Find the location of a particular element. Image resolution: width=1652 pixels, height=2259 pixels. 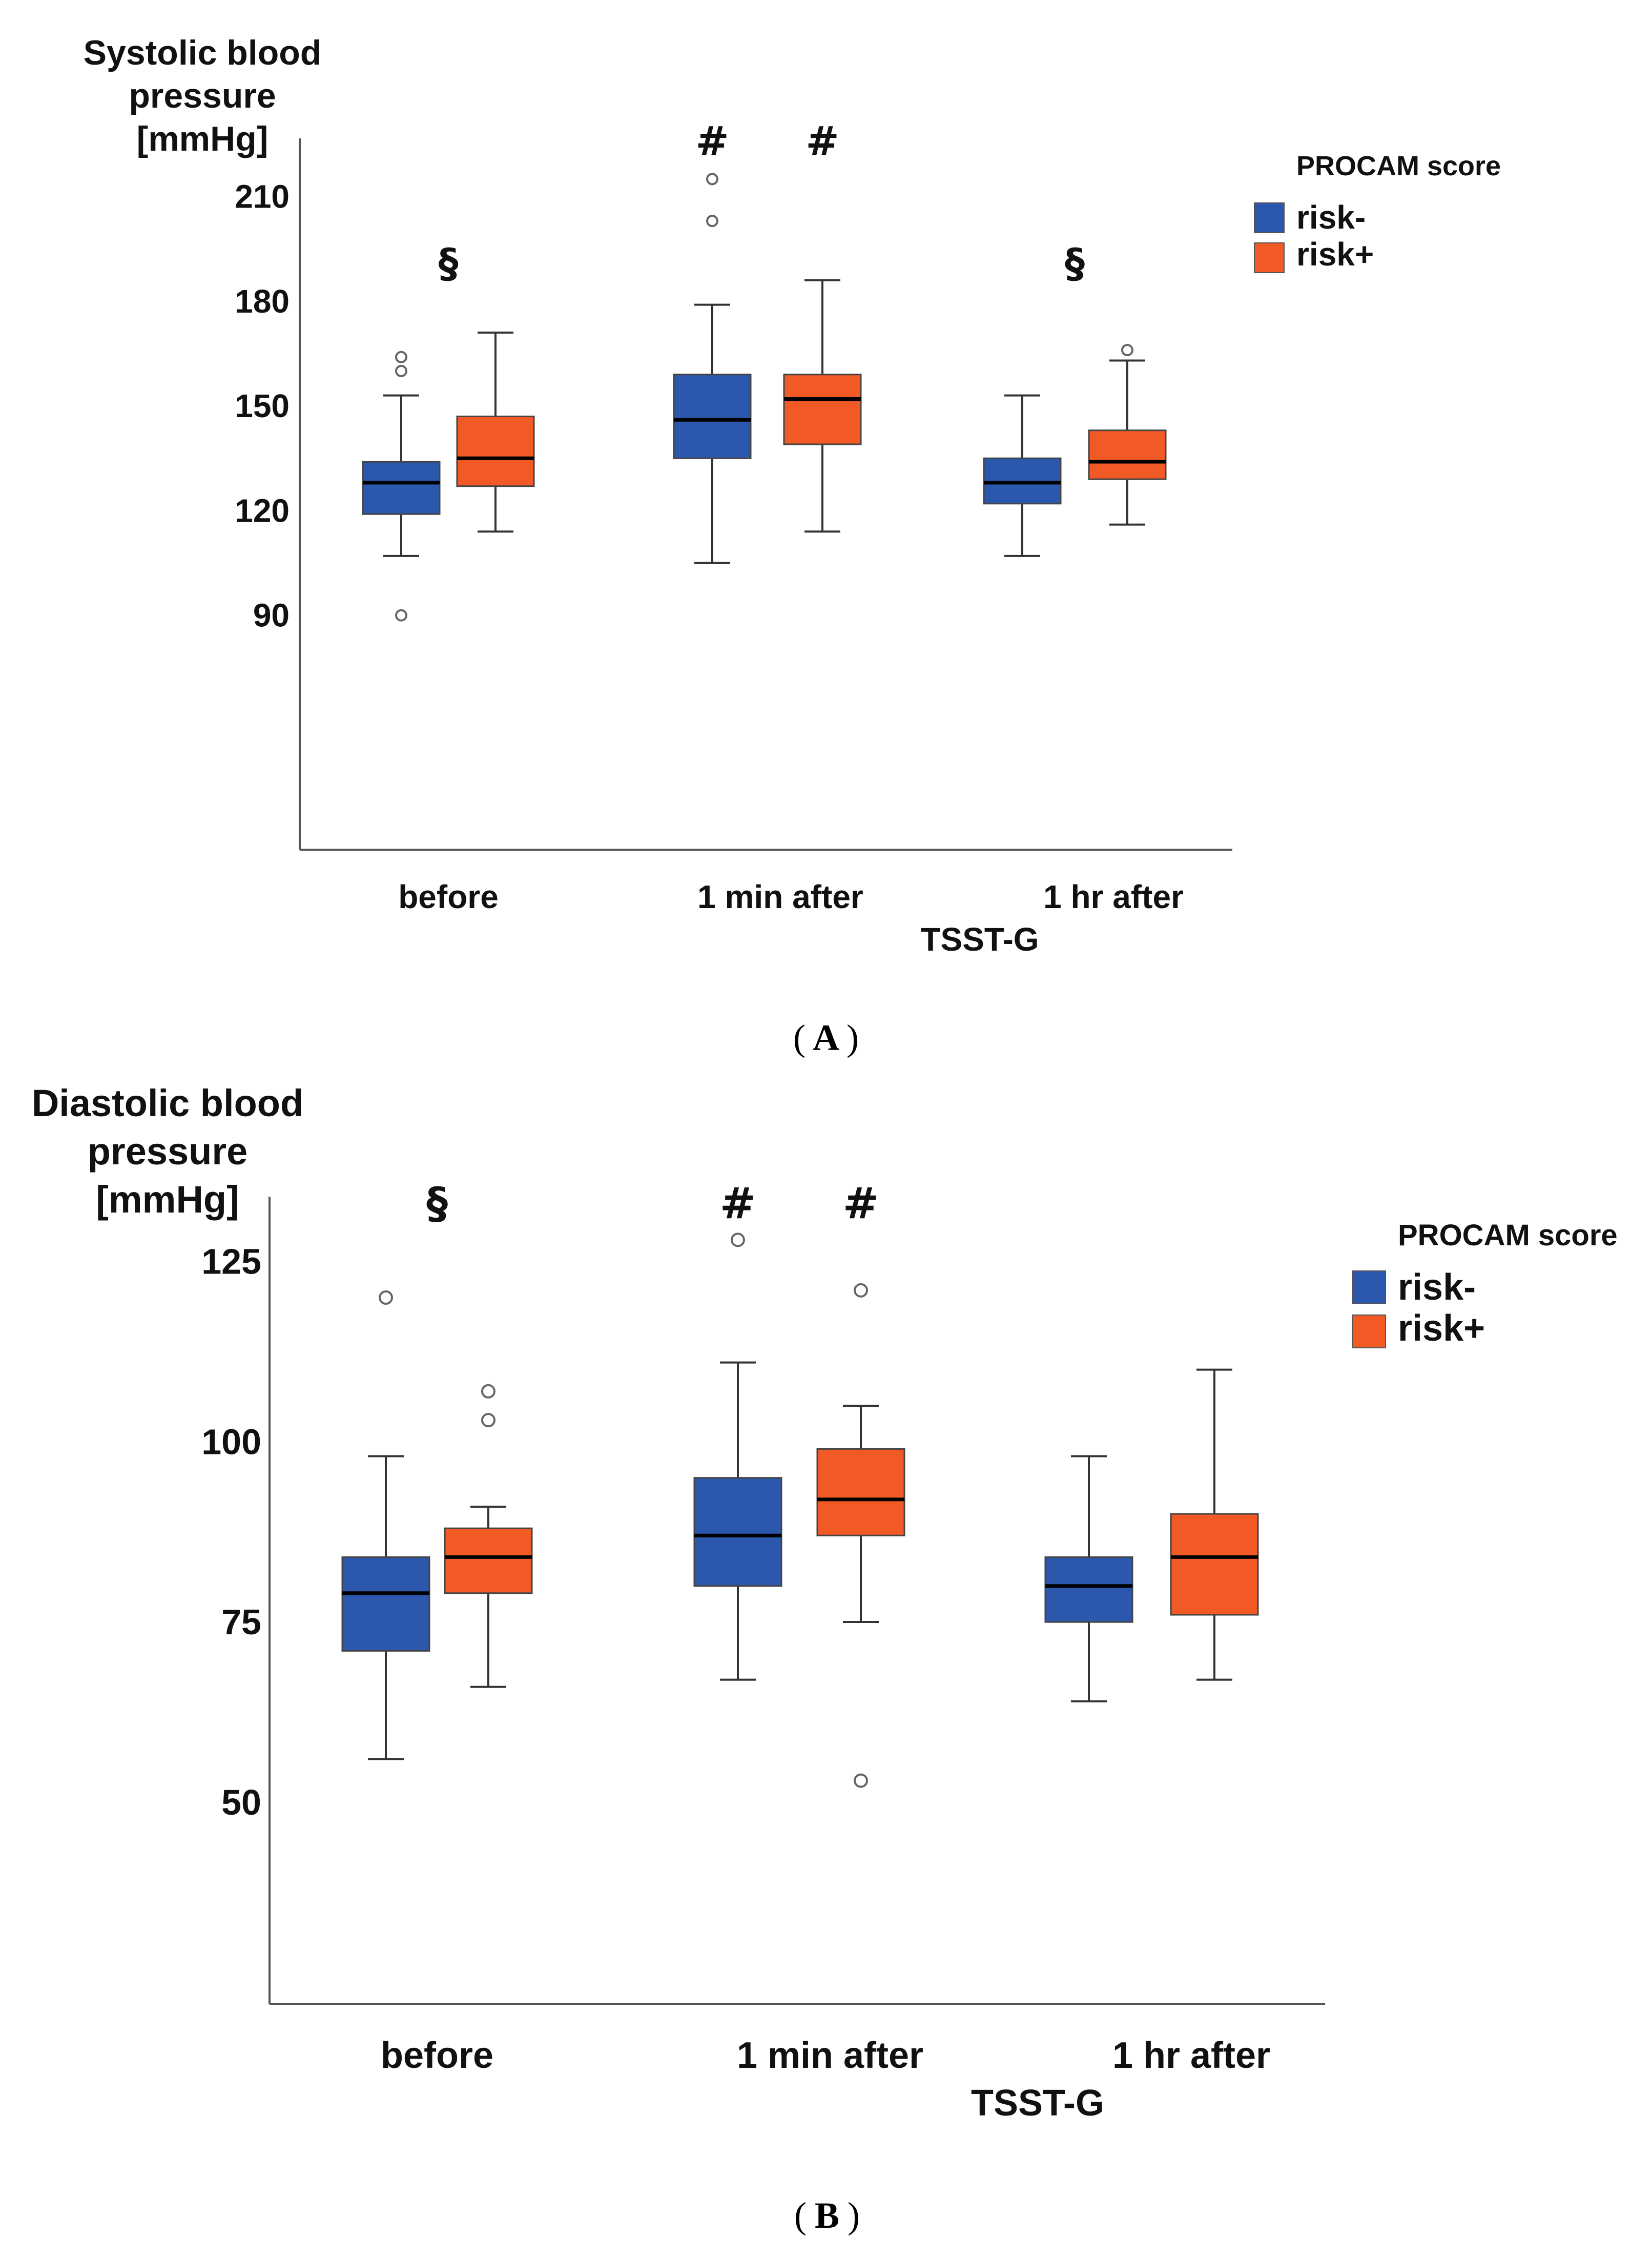

chart-a-risk-plus-2-box is located at coordinates (1127, 435).